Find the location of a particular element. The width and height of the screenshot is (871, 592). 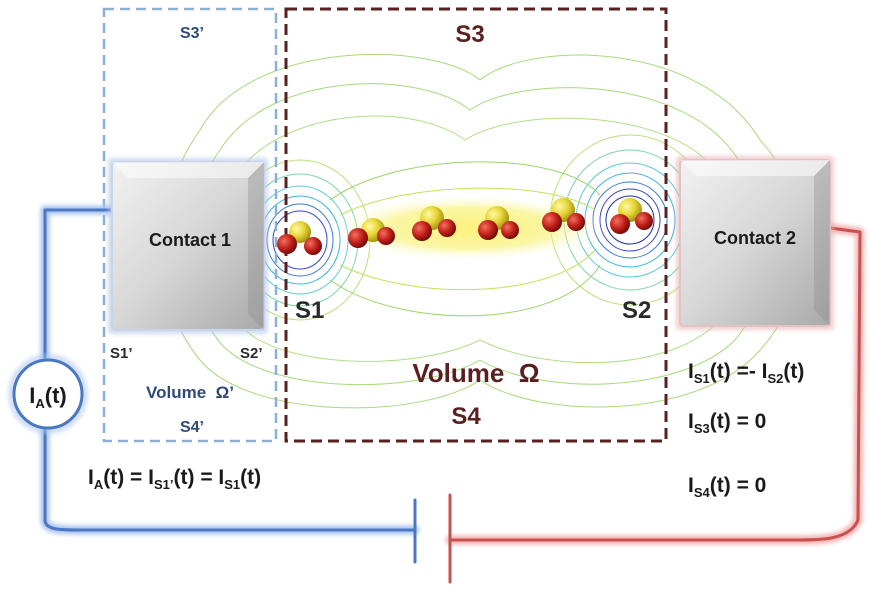

ammeter-rest: (t) is located at coordinates (56, 395).